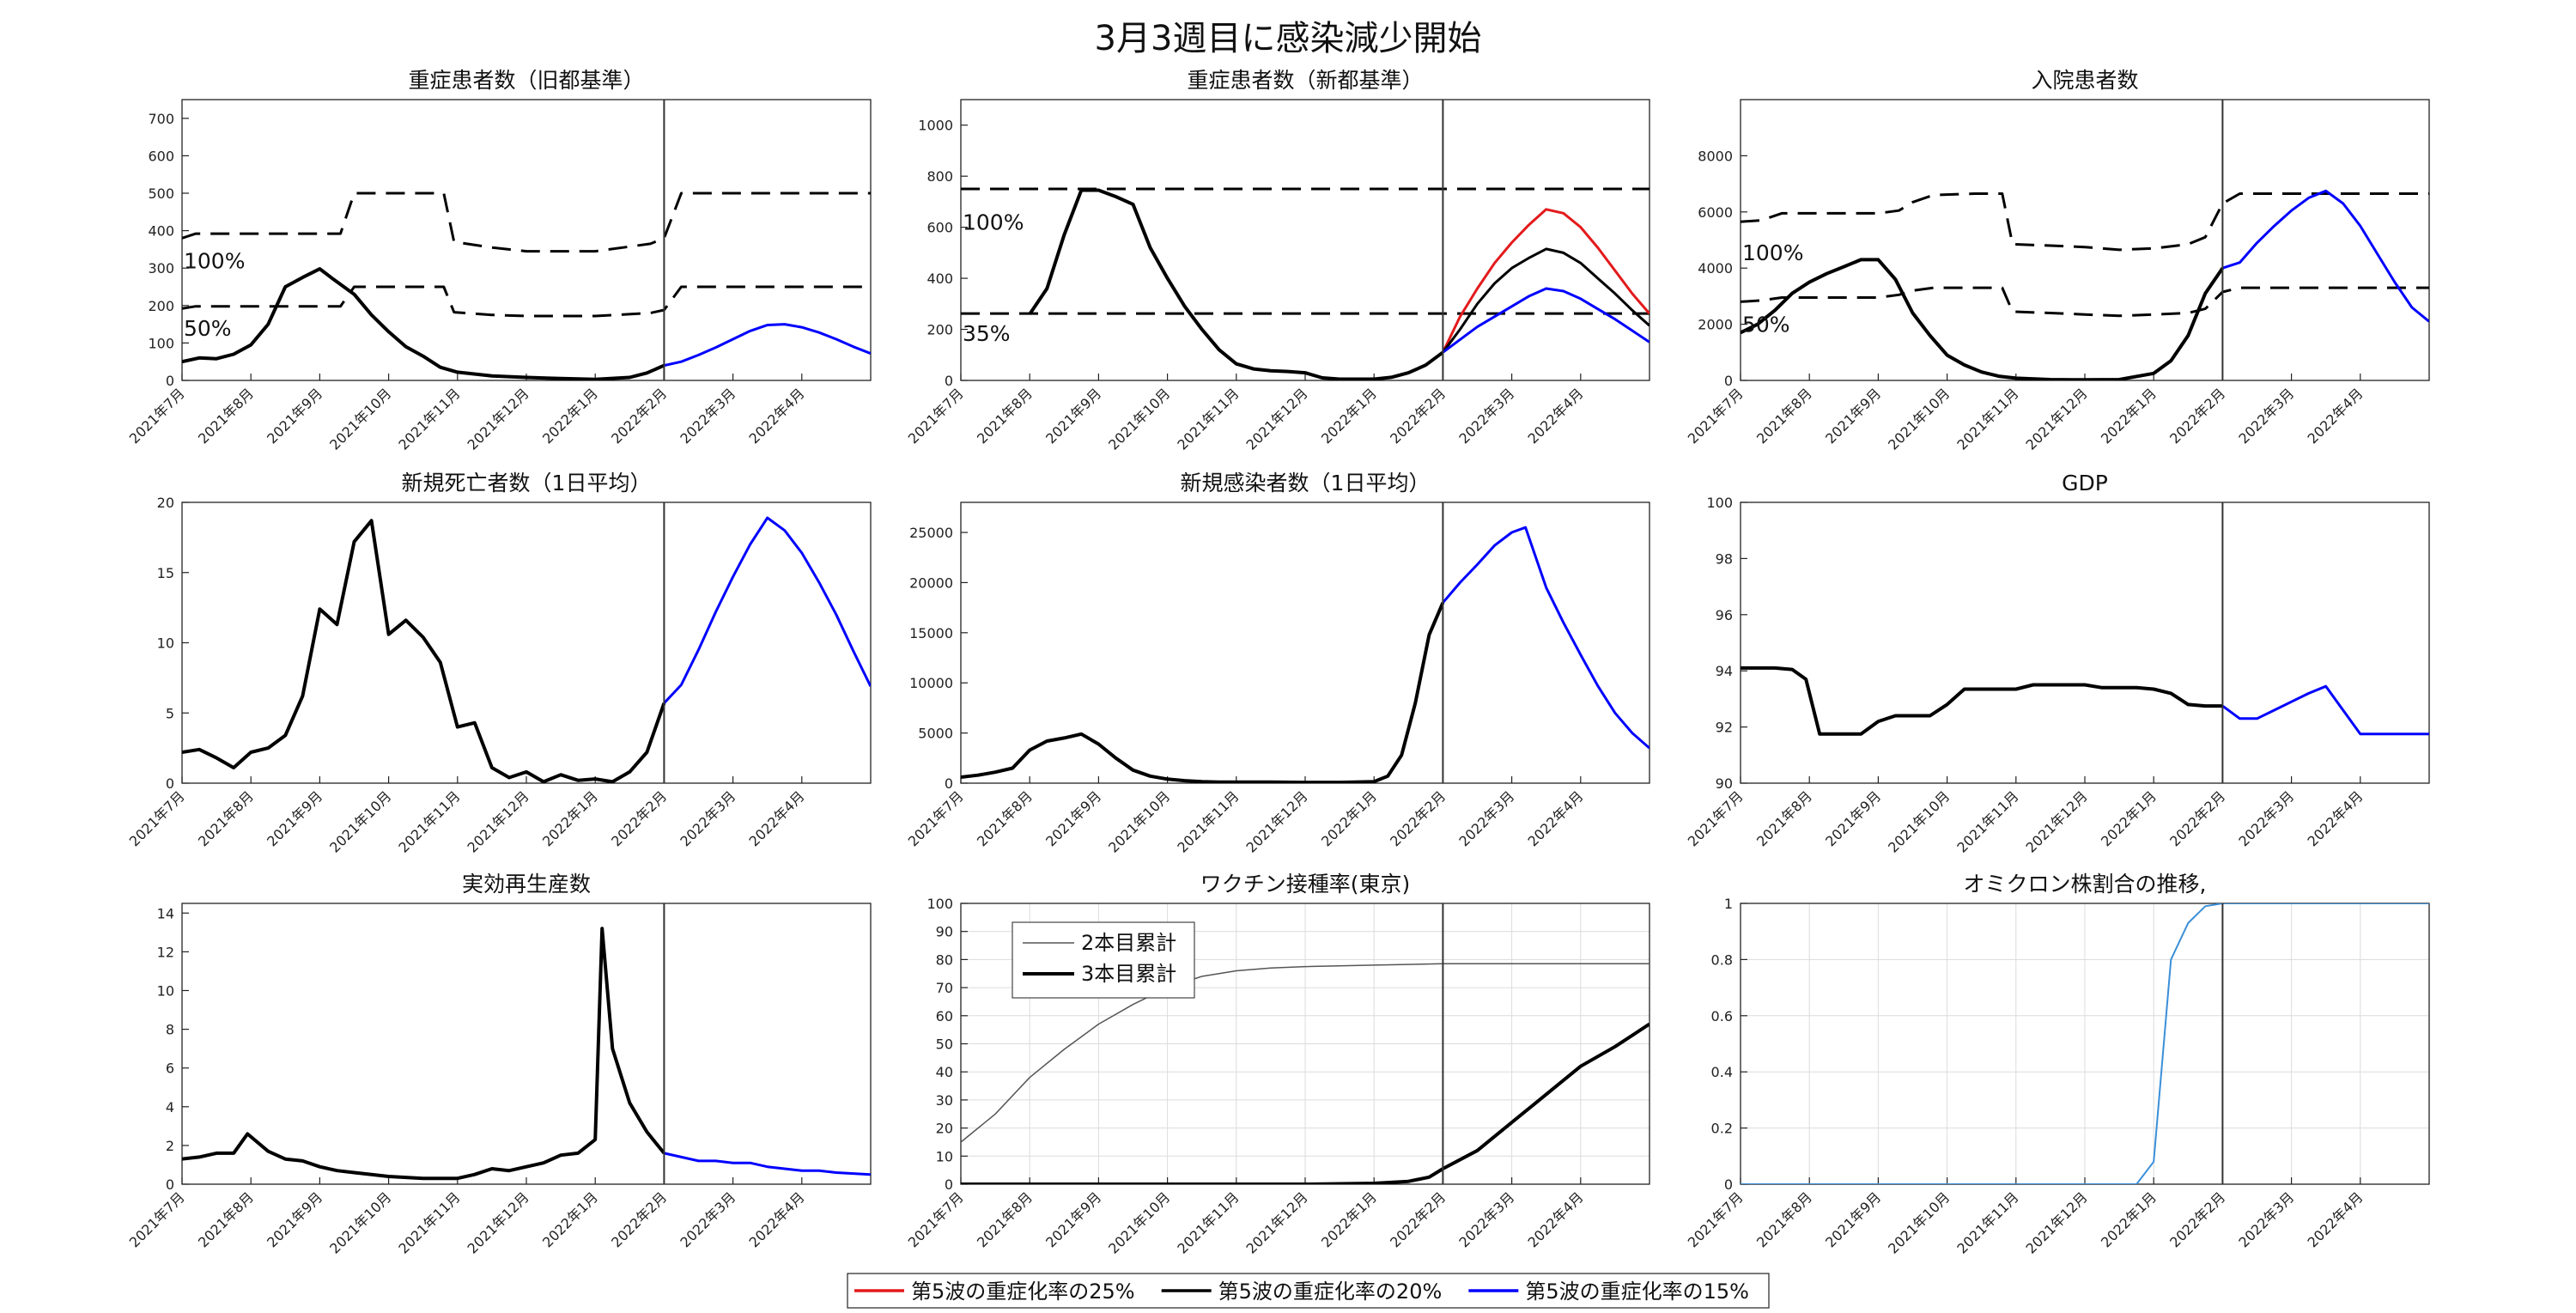  What do you see at coordinates (161, 193) in the screenshot?
I see `y-tick-label: 500` at bounding box center [161, 193].